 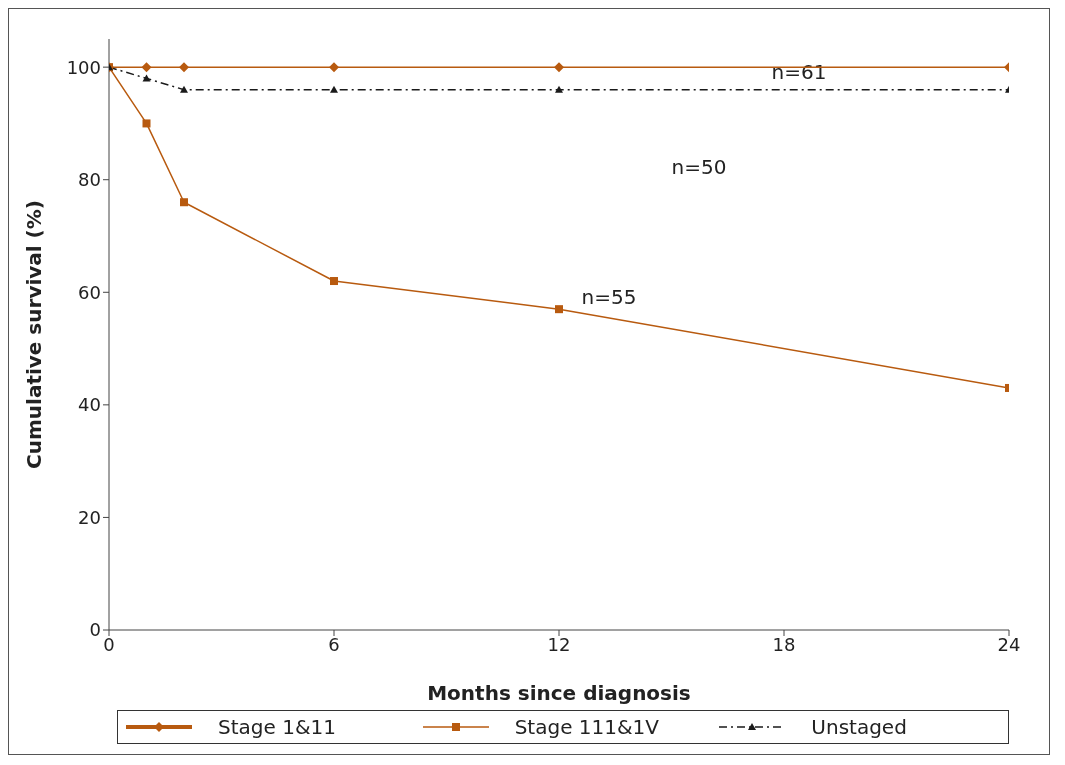 What do you see at coordinates (784, 644) in the screenshot?
I see `x-tick-label: 18` at bounding box center [784, 644].